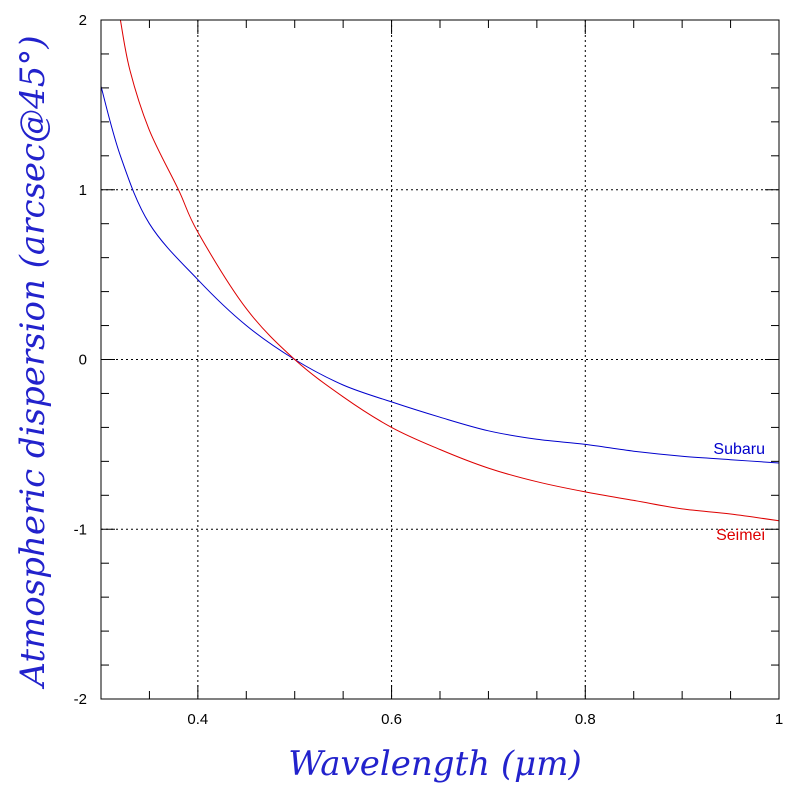 This screenshot has height=797, width=797. I want to click on y-tick-label: -1, so click(80, 529).